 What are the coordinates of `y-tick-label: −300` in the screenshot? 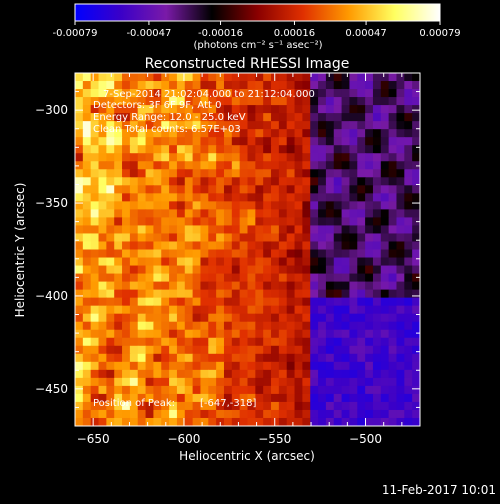 It's located at (51, 110).